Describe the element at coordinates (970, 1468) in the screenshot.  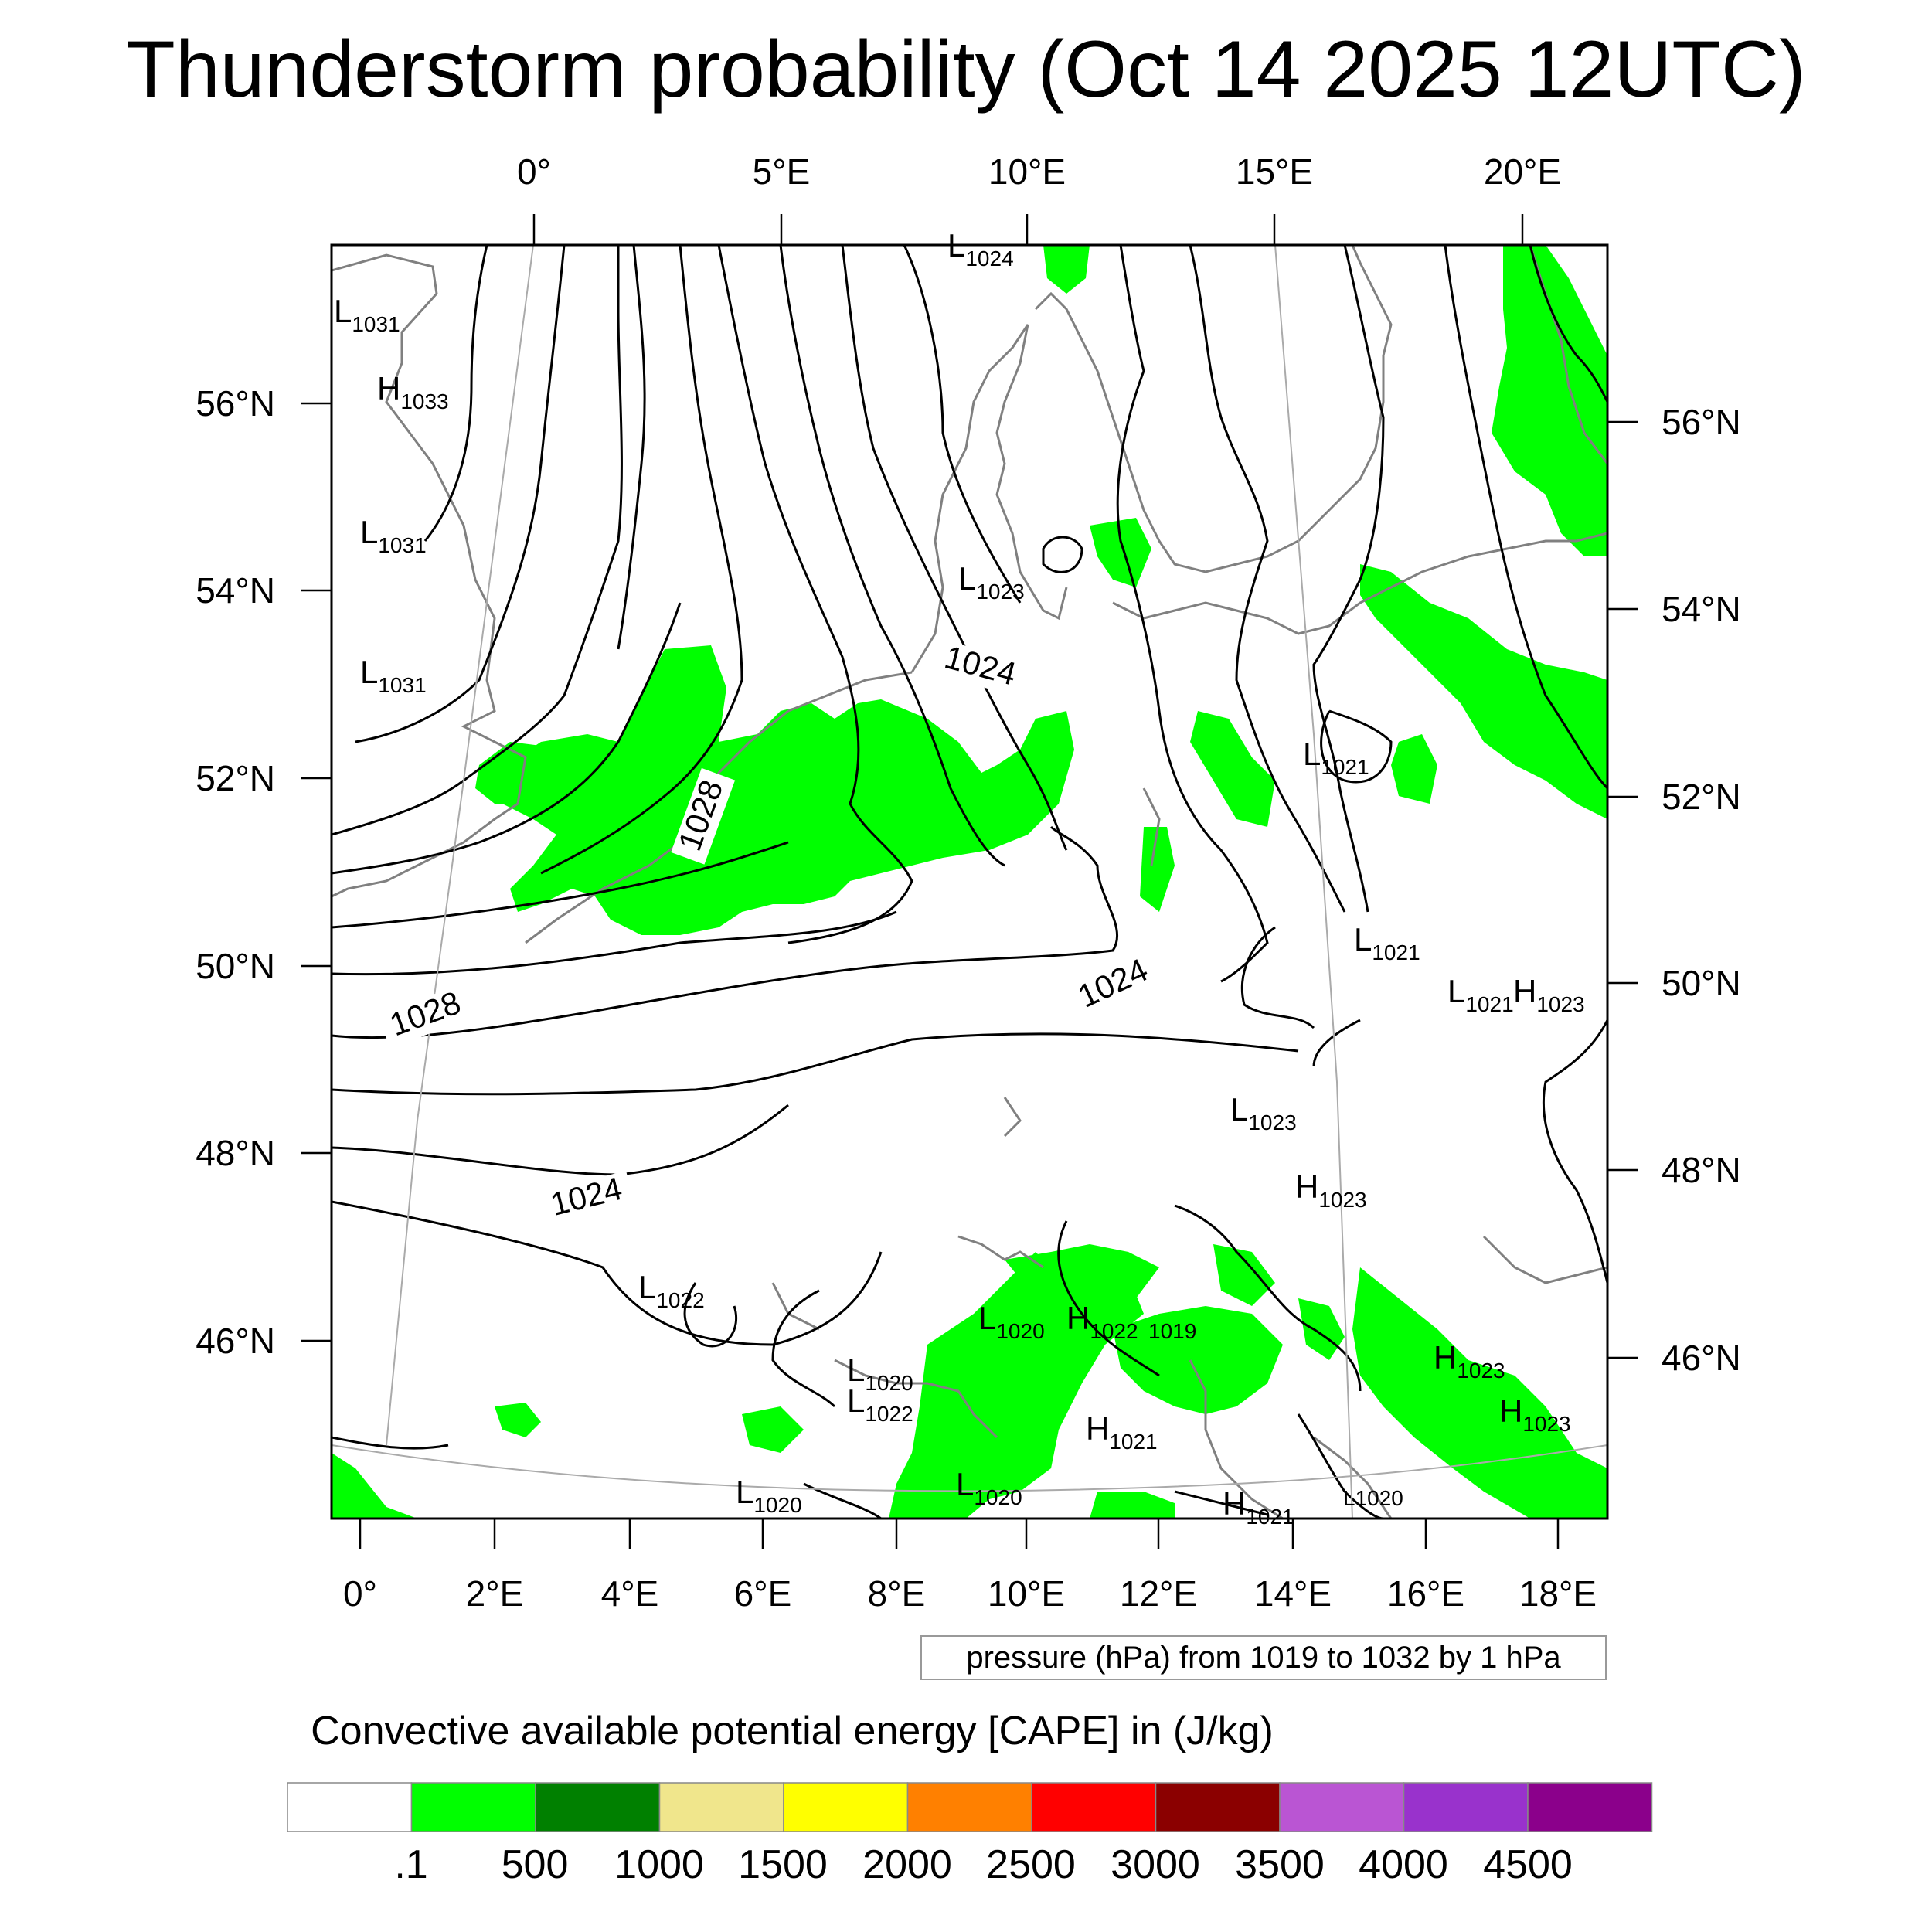
I see `parallel-south` at that location.